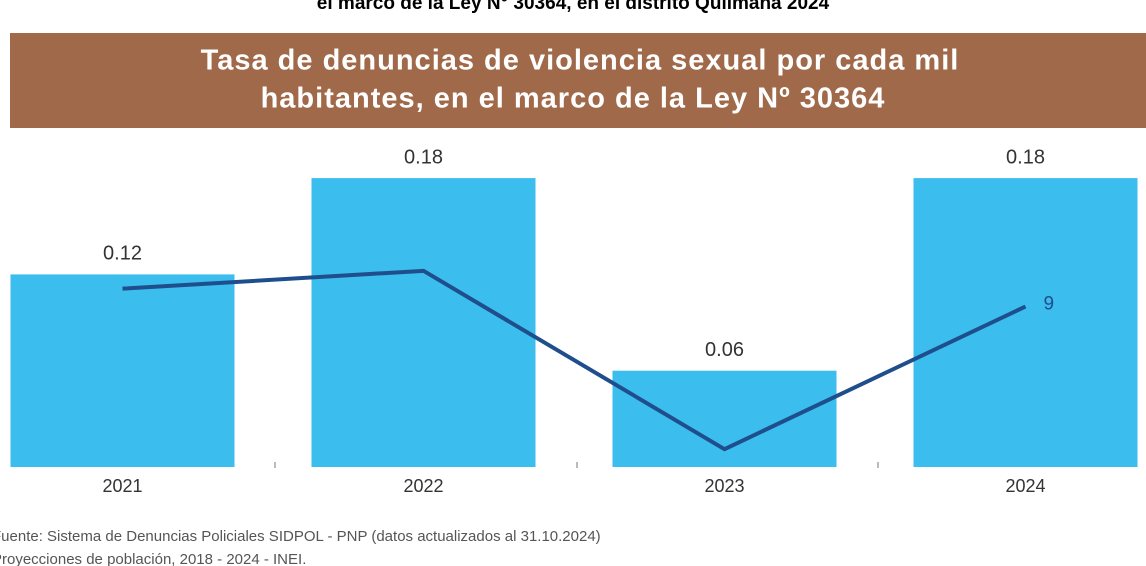 This screenshot has height=566, width=1146. I want to click on line-label: 9, so click(1049, 304).